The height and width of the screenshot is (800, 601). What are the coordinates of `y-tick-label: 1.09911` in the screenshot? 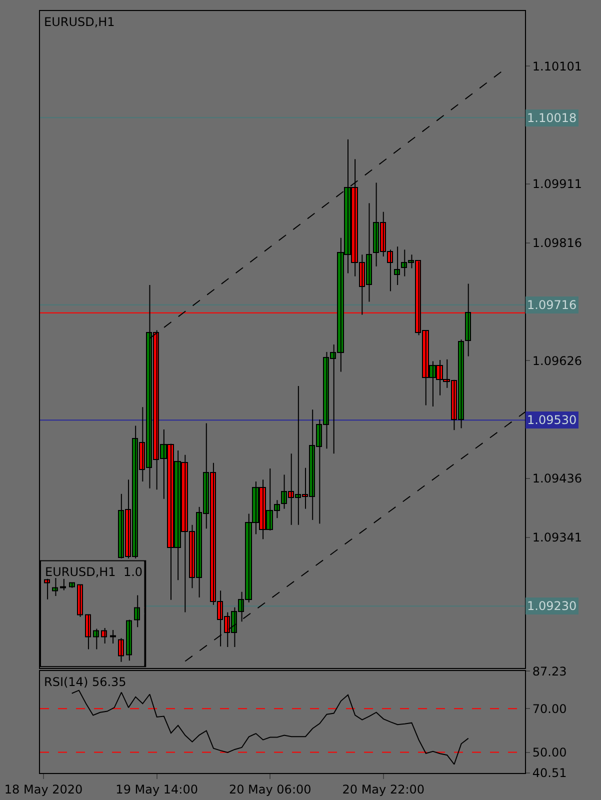 It's located at (557, 184).